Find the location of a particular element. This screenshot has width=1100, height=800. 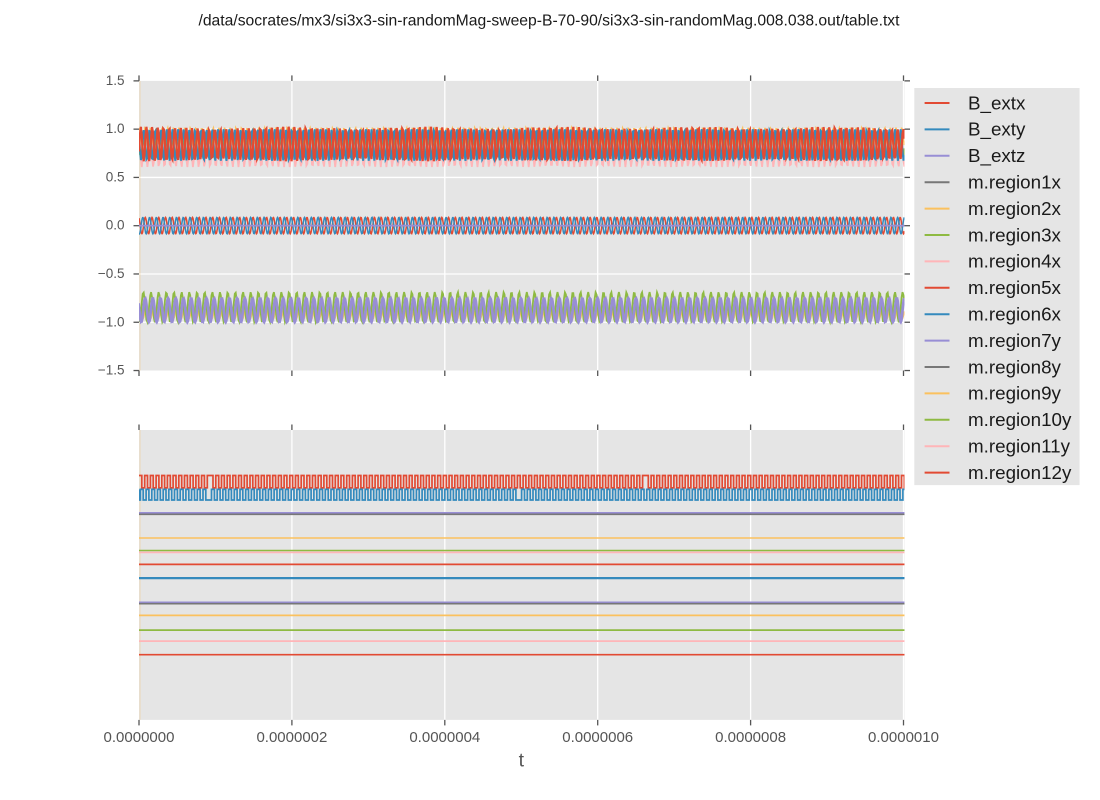

svg-text: B_exty is located at coordinates (997, 130).